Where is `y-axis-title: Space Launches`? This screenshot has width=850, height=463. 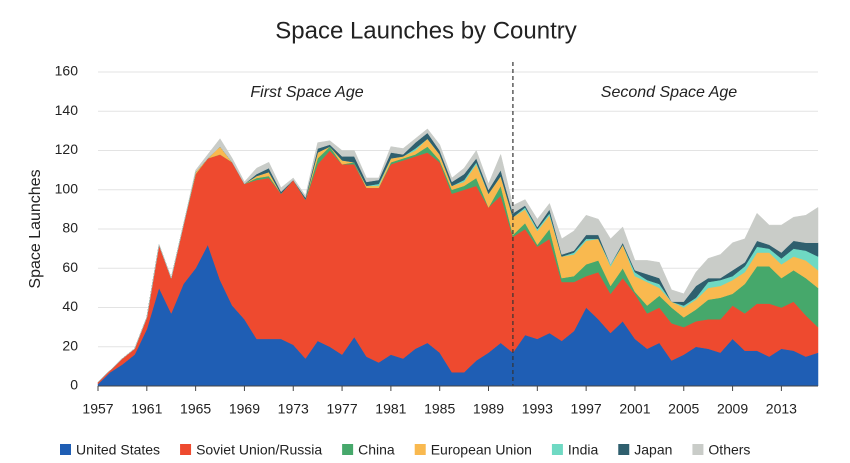 y-axis-title: Space Launches is located at coordinates (35, 228).